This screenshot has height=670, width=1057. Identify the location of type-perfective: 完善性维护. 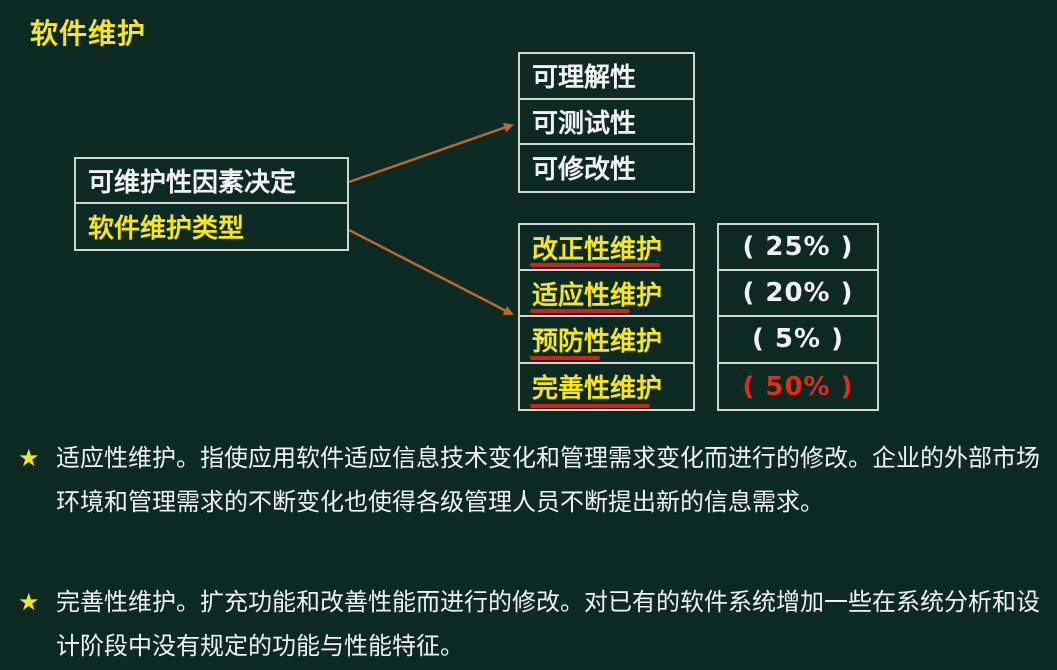
(606, 387).